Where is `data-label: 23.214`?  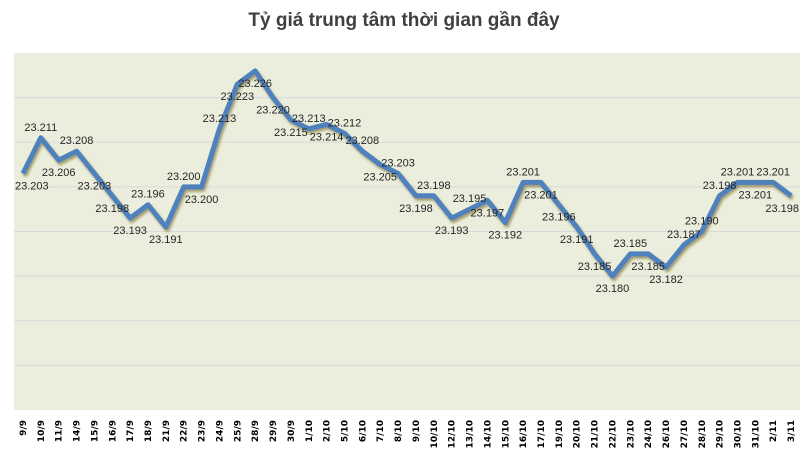
data-label: 23.214 is located at coordinates (327, 137).